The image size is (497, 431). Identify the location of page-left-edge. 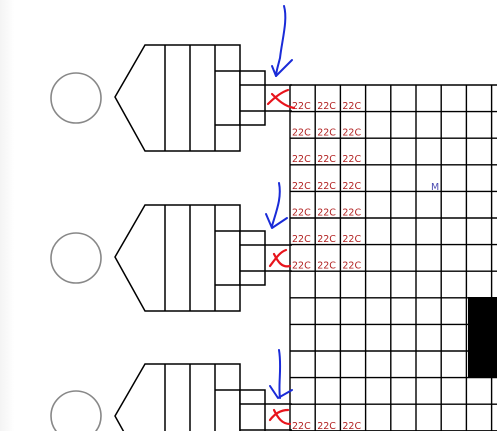
(7, 215).